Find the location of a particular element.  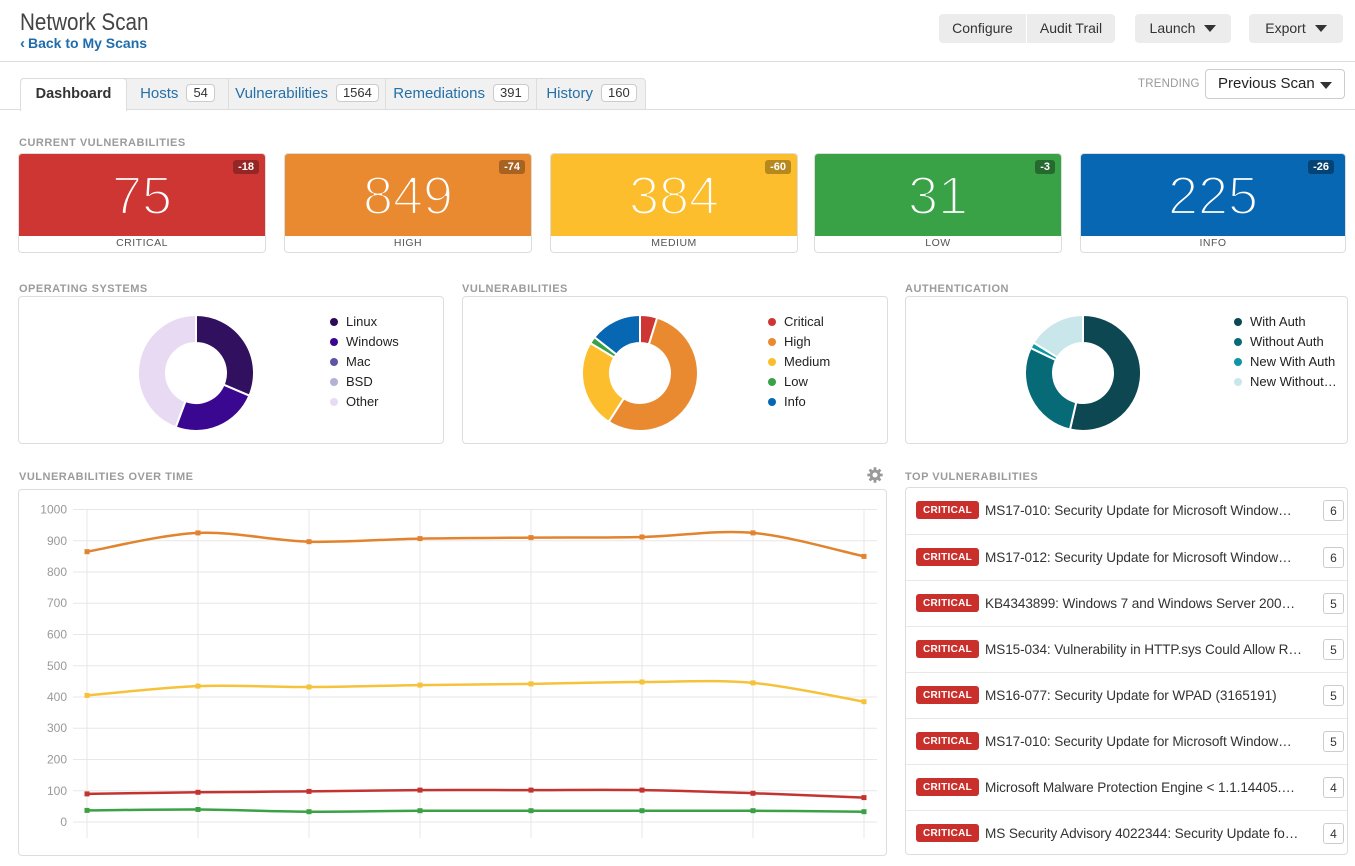

svg-text: 400 is located at coordinates (57, 697).